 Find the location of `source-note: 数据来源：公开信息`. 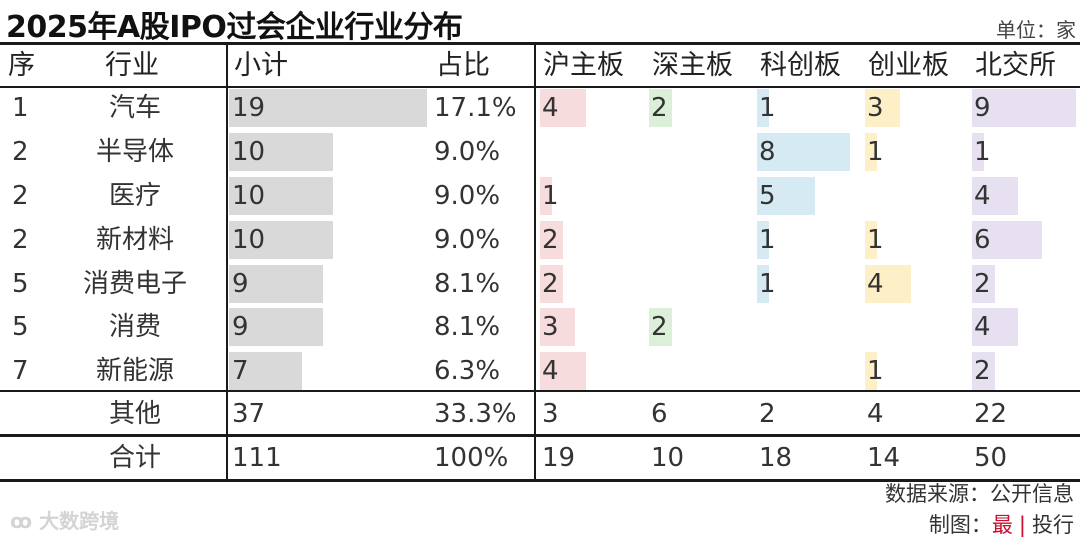

source-note: 数据来源：公开信息 is located at coordinates (979, 494).